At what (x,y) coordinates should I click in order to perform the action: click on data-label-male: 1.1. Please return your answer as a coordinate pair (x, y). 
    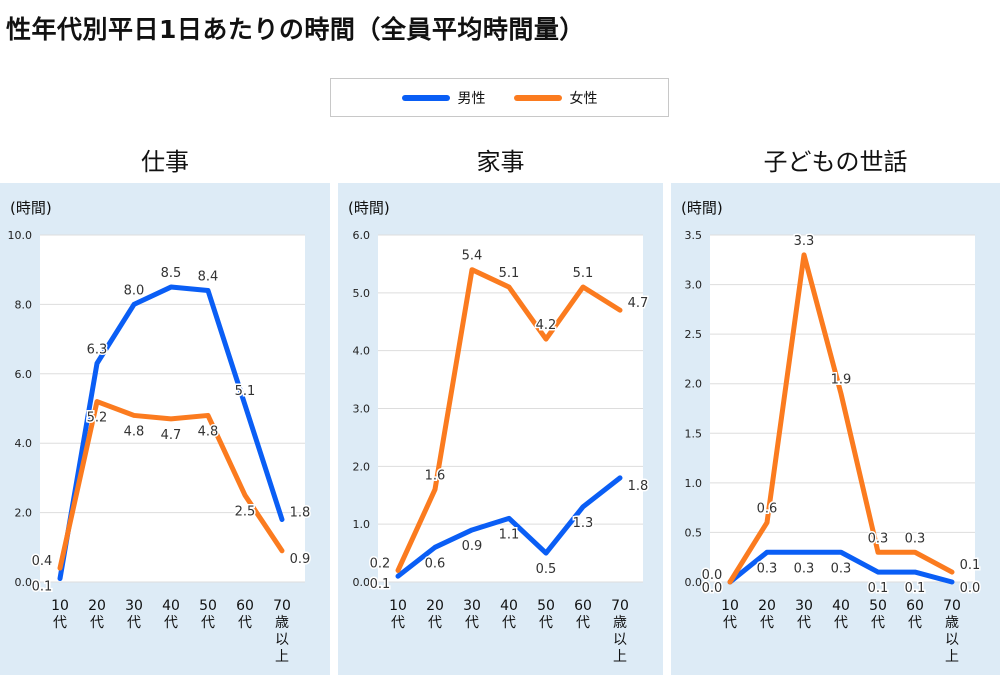
    Looking at the image, I should click on (509, 534).